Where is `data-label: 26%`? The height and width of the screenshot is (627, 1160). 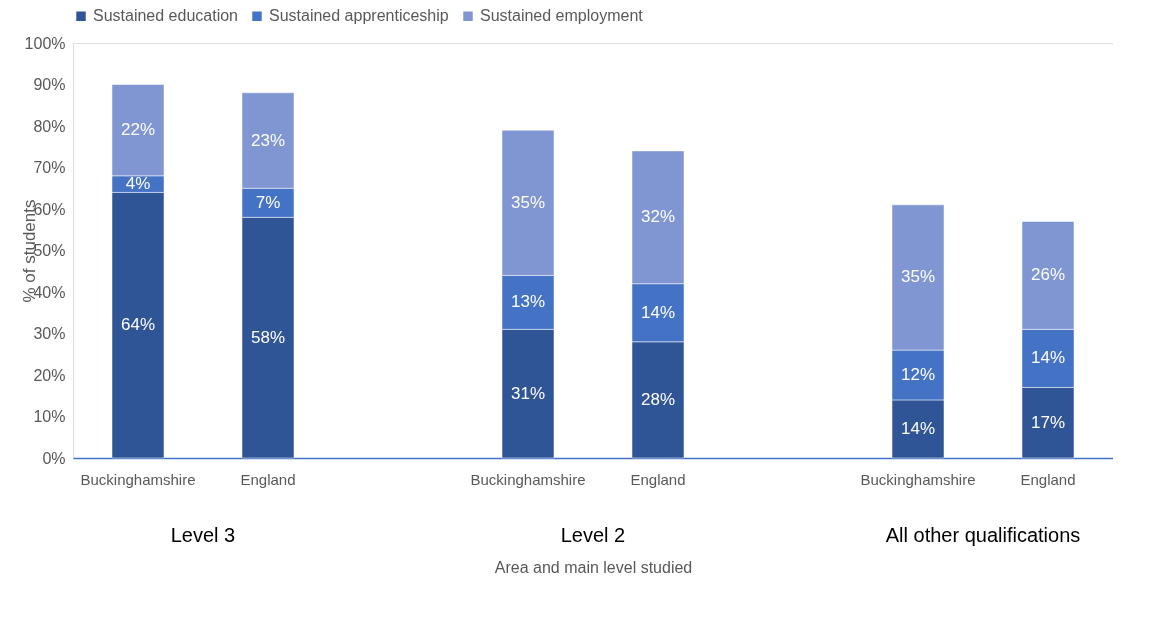
data-label: 26% is located at coordinates (1048, 275).